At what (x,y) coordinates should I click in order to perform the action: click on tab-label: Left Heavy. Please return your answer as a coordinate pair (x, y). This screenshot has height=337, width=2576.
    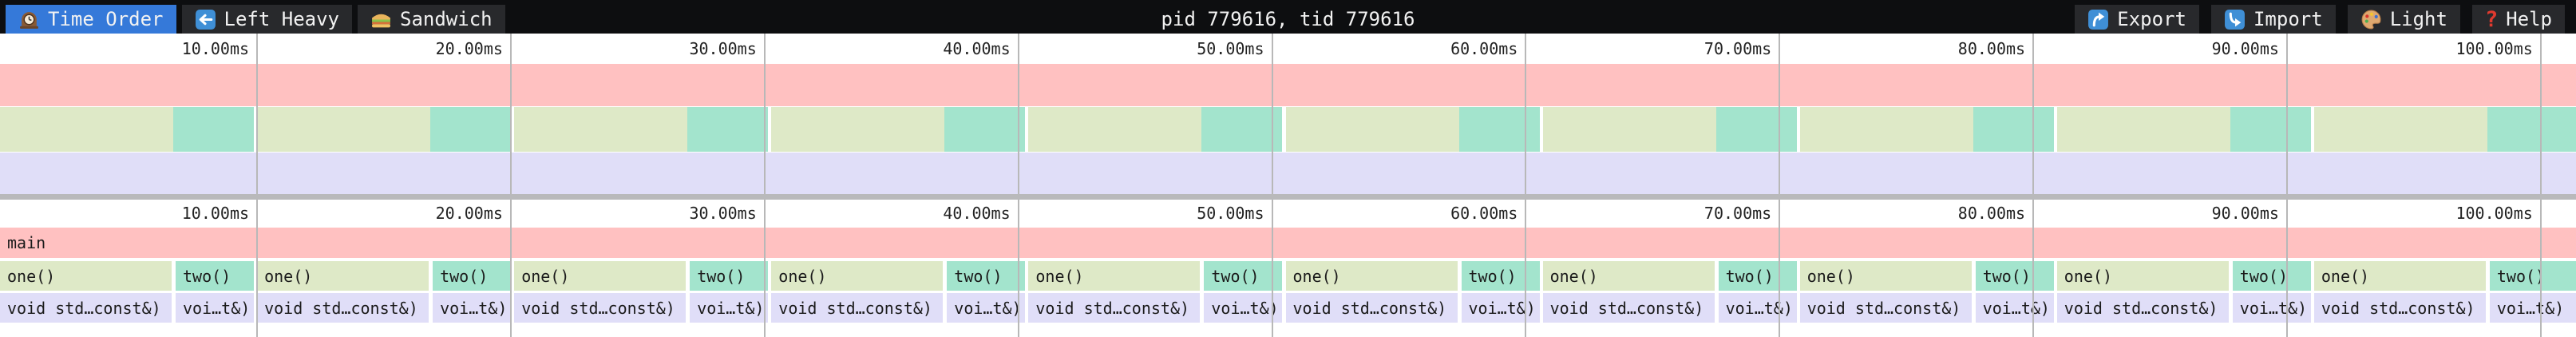
    Looking at the image, I should click on (282, 19).